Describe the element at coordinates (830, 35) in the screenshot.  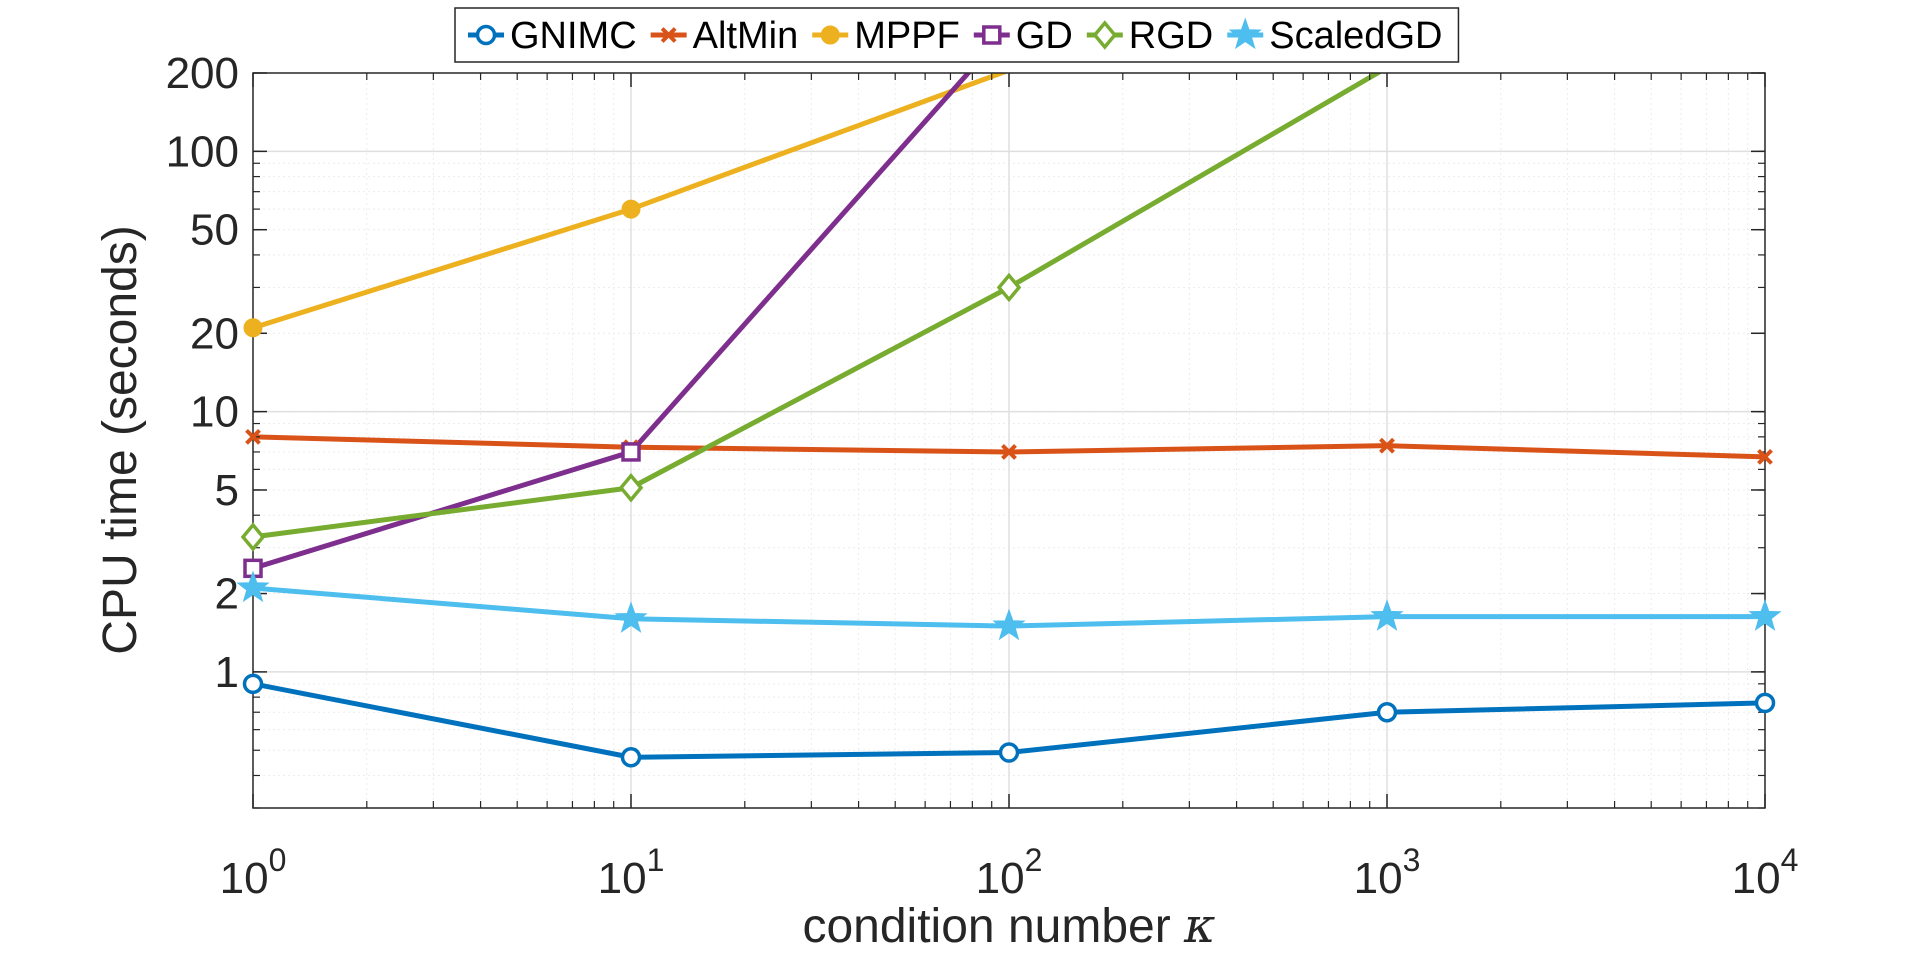
I see `legend-marker-mppf` at that location.